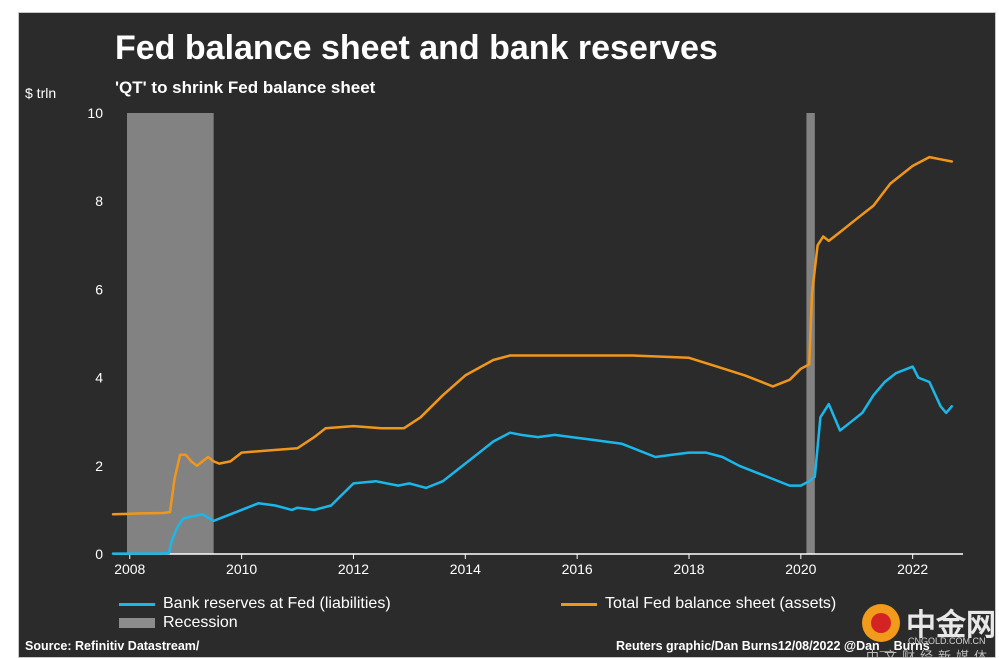 The height and width of the screenshot is (658, 999). Describe the element at coordinates (416, 48) in the screenshot. I see `chart-title: Fed balance sheet and bank reserves` at that location.